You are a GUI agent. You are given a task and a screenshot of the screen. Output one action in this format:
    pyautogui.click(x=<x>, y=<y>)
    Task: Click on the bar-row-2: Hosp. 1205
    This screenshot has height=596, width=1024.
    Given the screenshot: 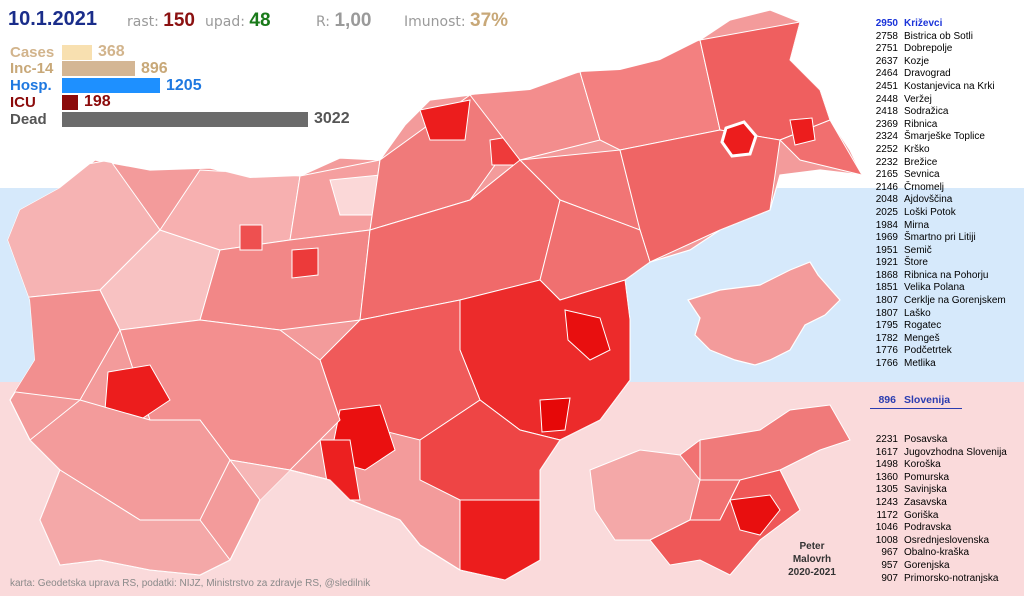 What is the action you would take?
    pyautogui.click(x=106, y=85)
    